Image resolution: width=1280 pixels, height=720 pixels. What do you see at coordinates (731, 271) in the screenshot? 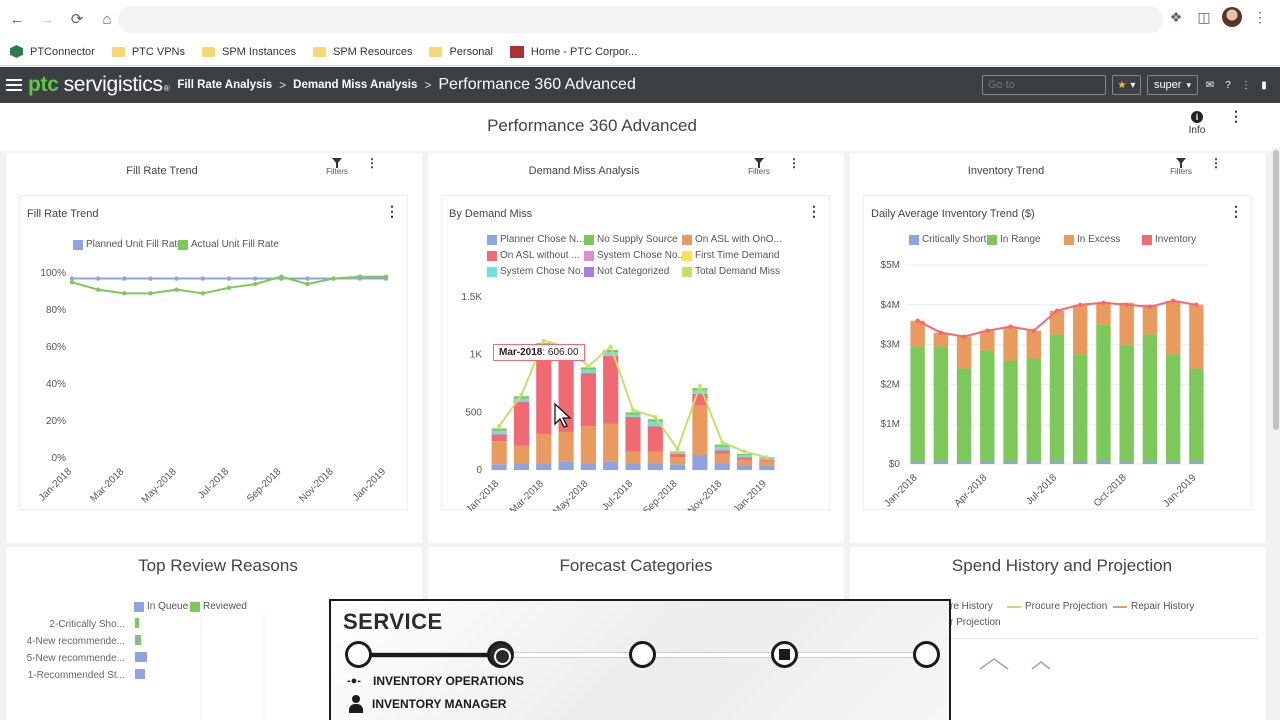
I see `legend-item: Total Demand Miss` at bounding box center [731, 271].